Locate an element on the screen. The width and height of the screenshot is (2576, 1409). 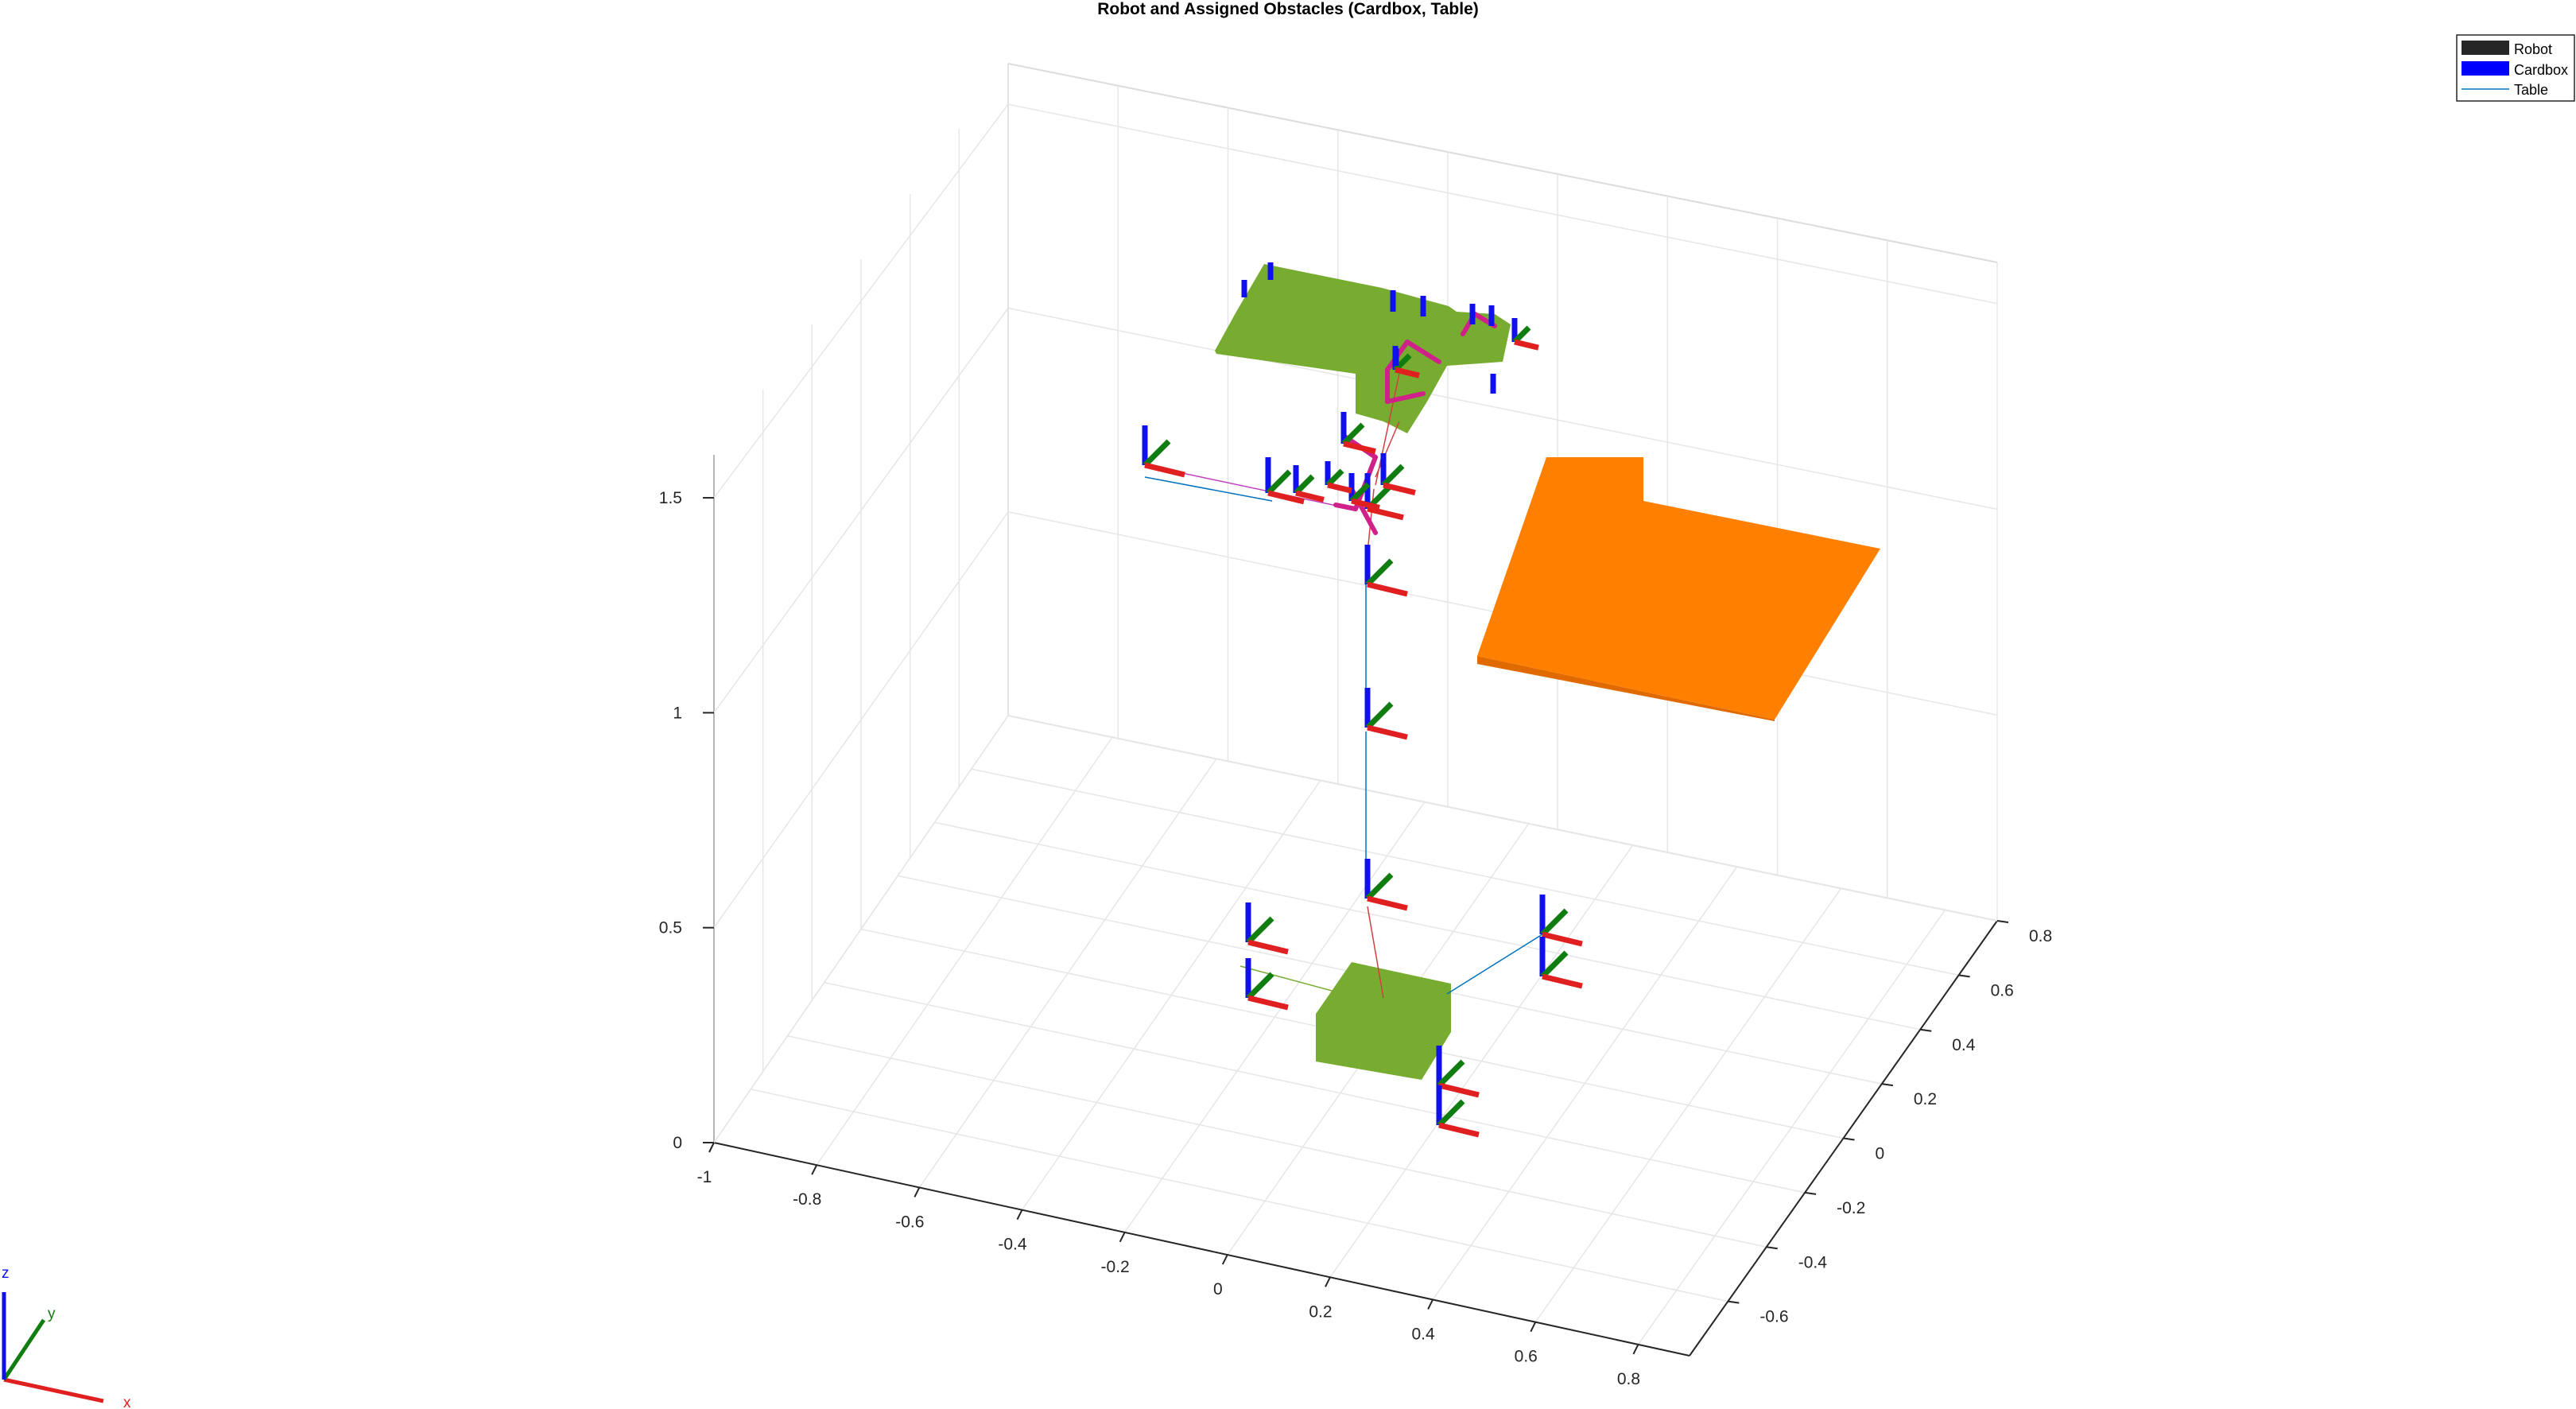
x-tick-label: 0.6 is located at coordinates (1527, 1357).